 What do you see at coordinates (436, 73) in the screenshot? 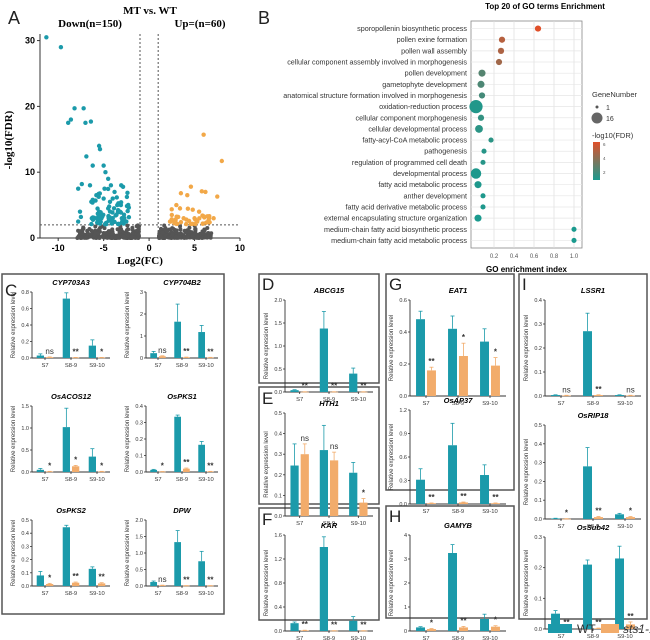
I see `go-term-label: pollen development` at bounding box center [436, 73].